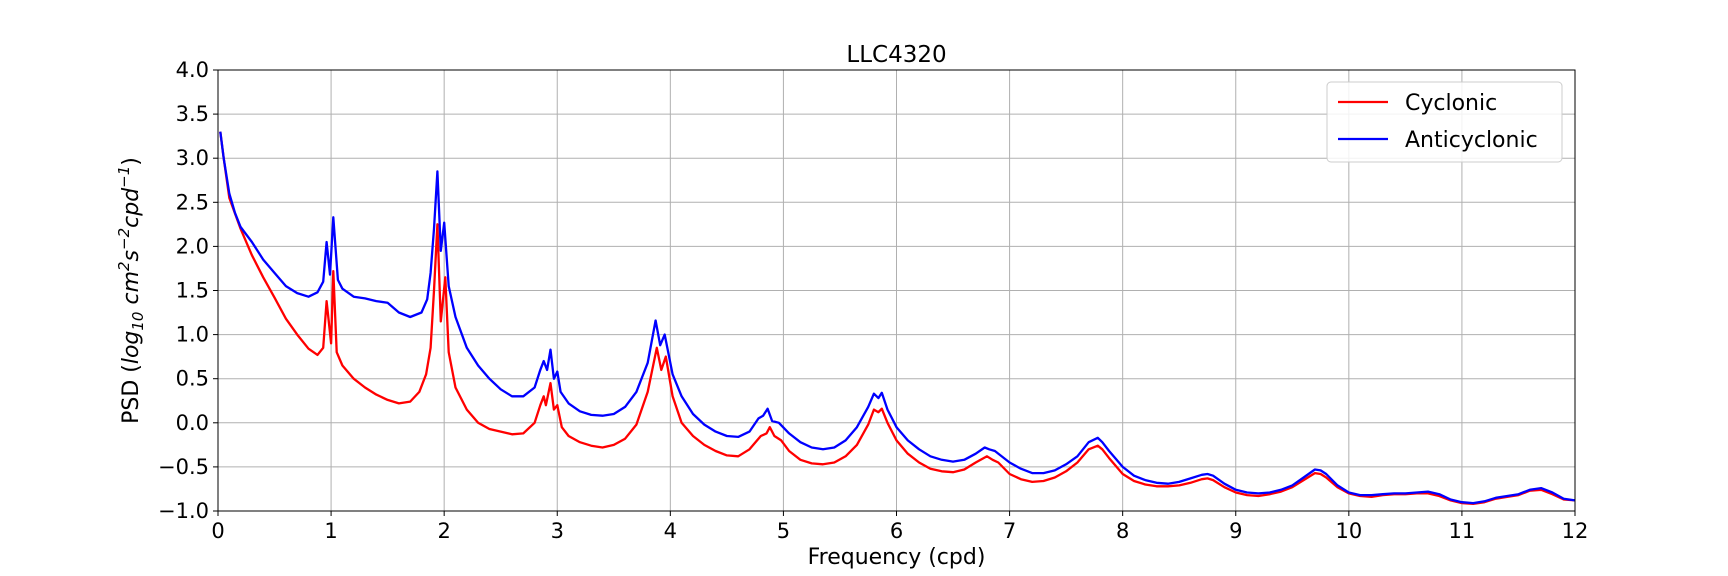  What do you see at coordinates (192, 379) in the screenshot?
I see `y-tick-label: 0.5` at bounding box center [192, 379].